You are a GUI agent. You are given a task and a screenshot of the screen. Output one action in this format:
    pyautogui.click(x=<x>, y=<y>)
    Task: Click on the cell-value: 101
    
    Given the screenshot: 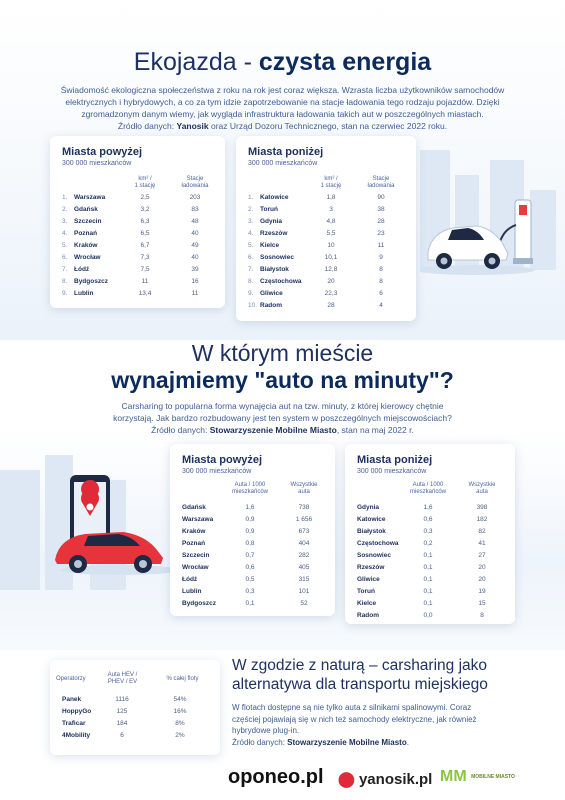 What is the action you would take?
    pyautogui.click(x=304, y=591)
    